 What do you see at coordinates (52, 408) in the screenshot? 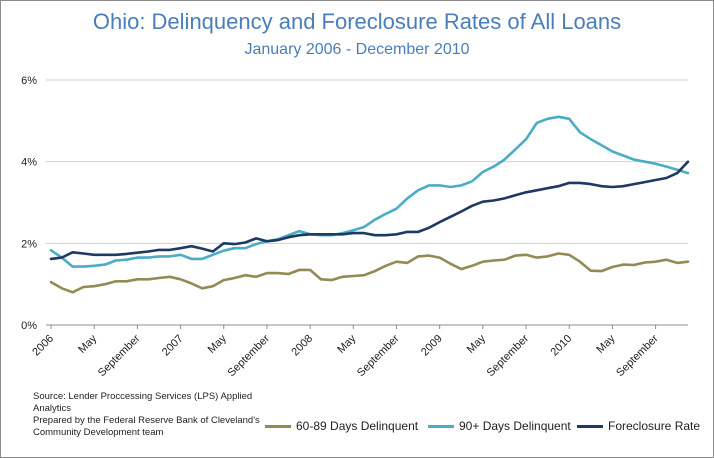
I see `source-line: Analytics` at bounding box center [52, 408].